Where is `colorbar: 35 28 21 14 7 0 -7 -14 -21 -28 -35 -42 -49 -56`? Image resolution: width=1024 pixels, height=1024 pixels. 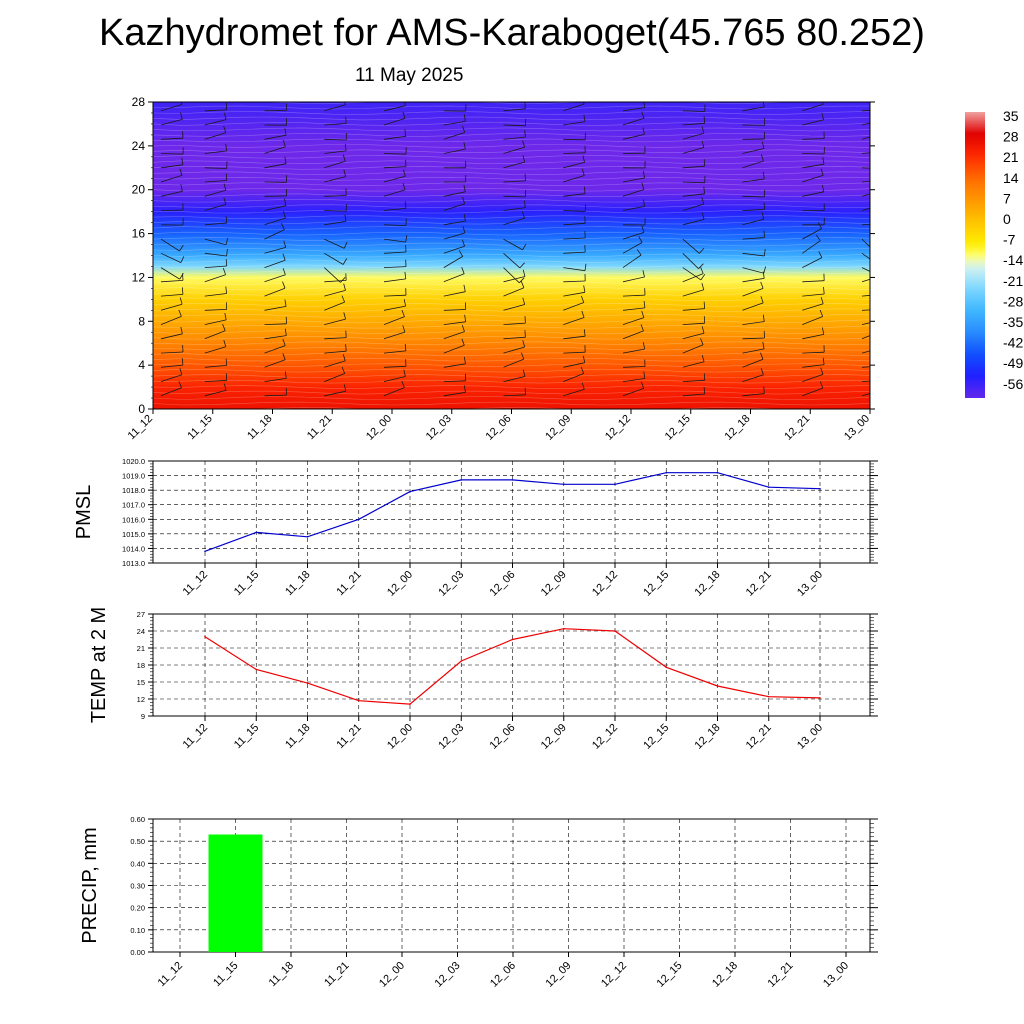 colorbar: 35 28 21 14 7 0 -7 -14 -21 -28 -35 -42 -49 -56 is located at coordinates (994, 253).